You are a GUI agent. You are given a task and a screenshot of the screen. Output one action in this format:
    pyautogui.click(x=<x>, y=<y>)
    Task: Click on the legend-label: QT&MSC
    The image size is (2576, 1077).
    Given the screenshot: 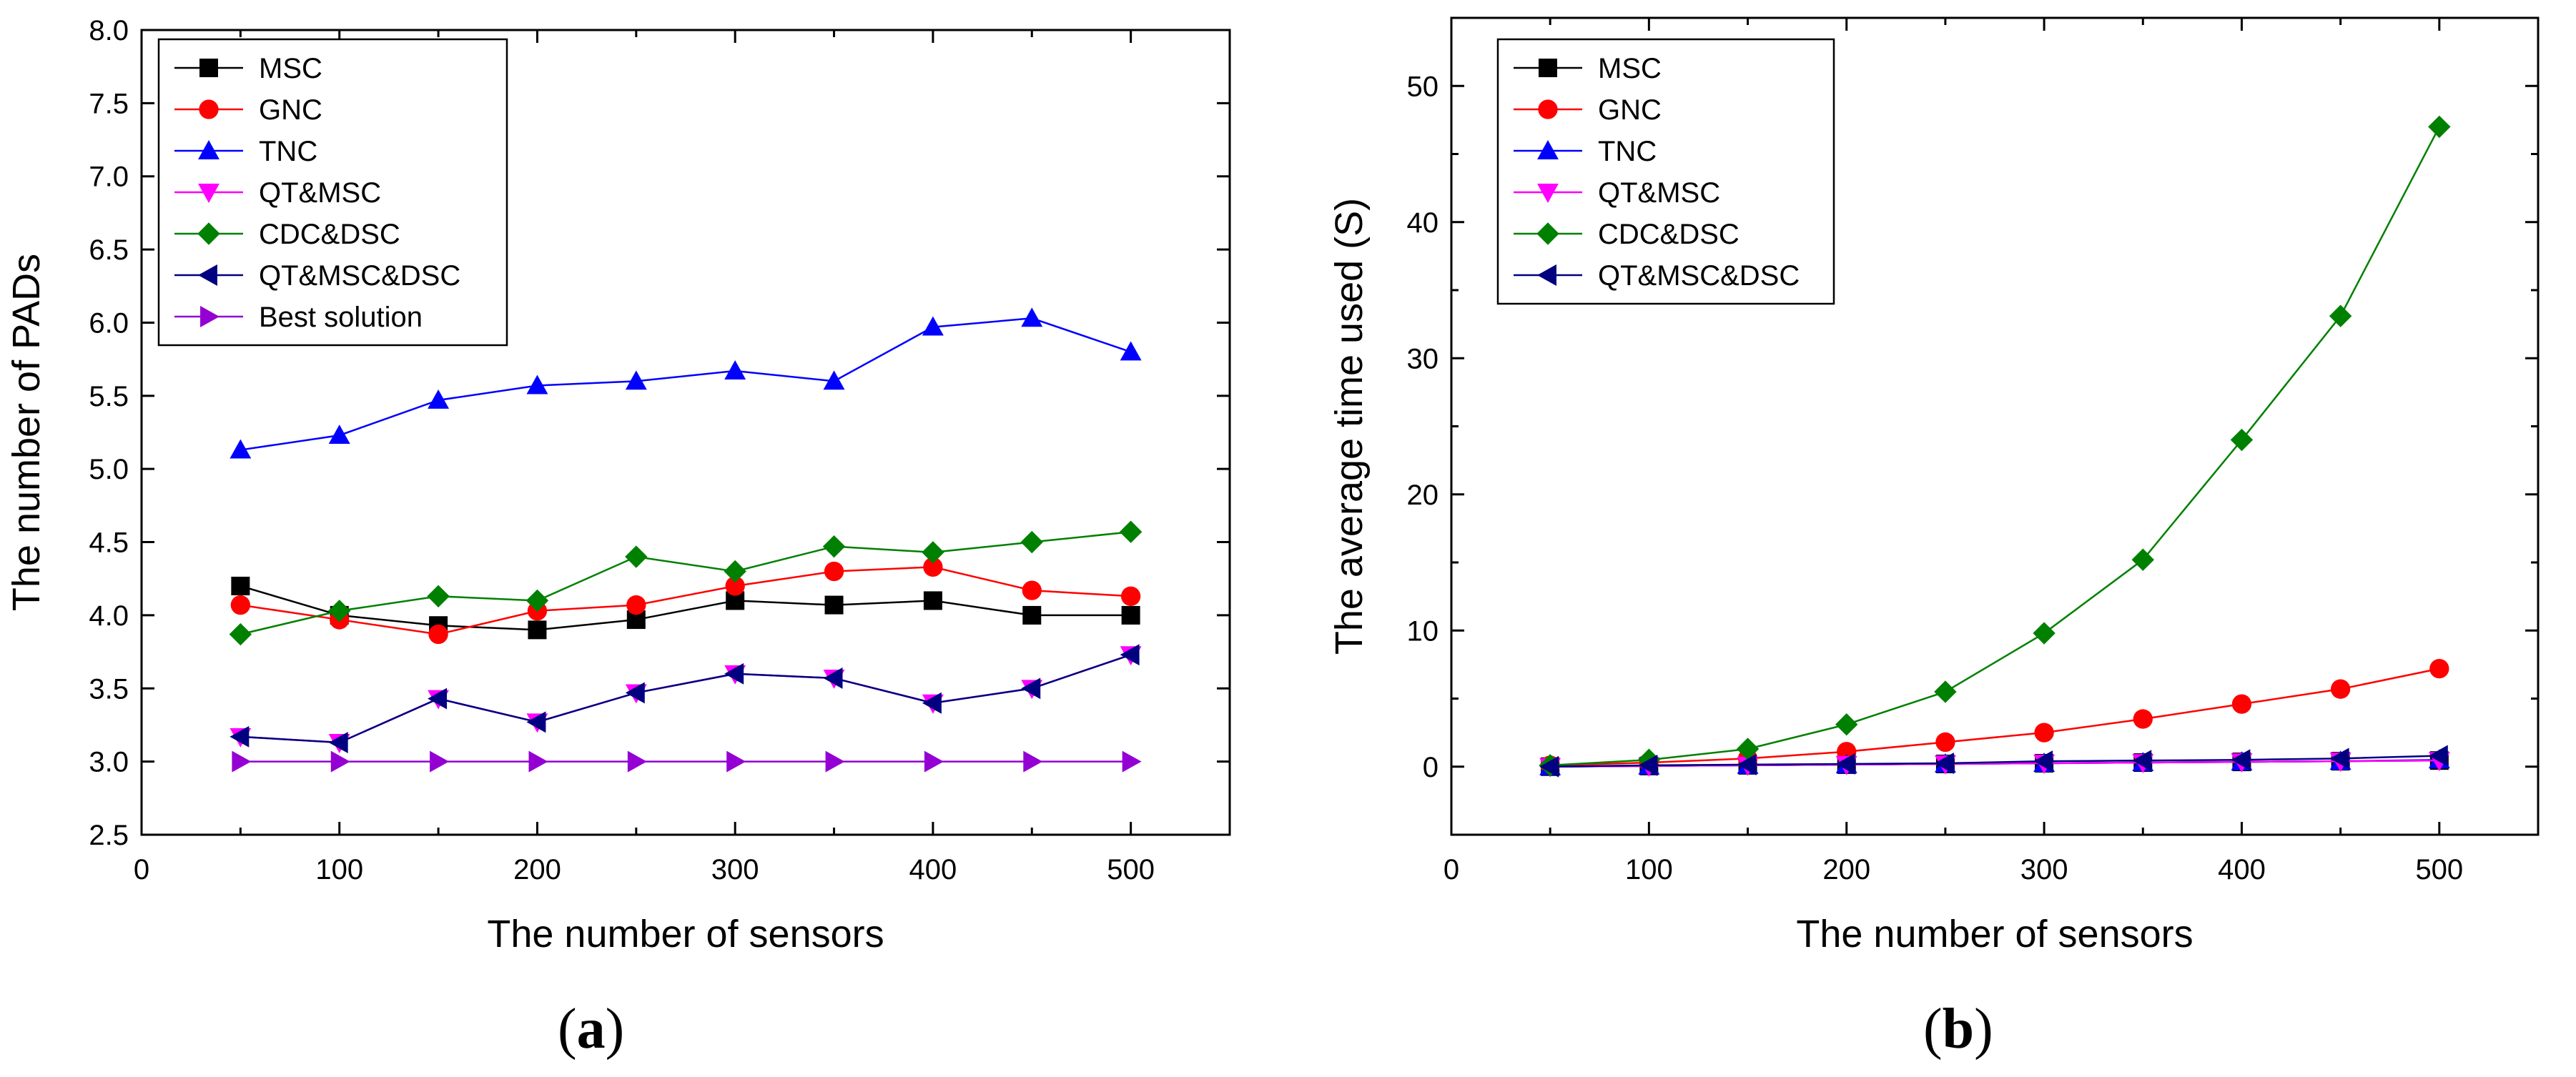 What is the action you would take?
    pyautogui.click(x=320, y=193)
    